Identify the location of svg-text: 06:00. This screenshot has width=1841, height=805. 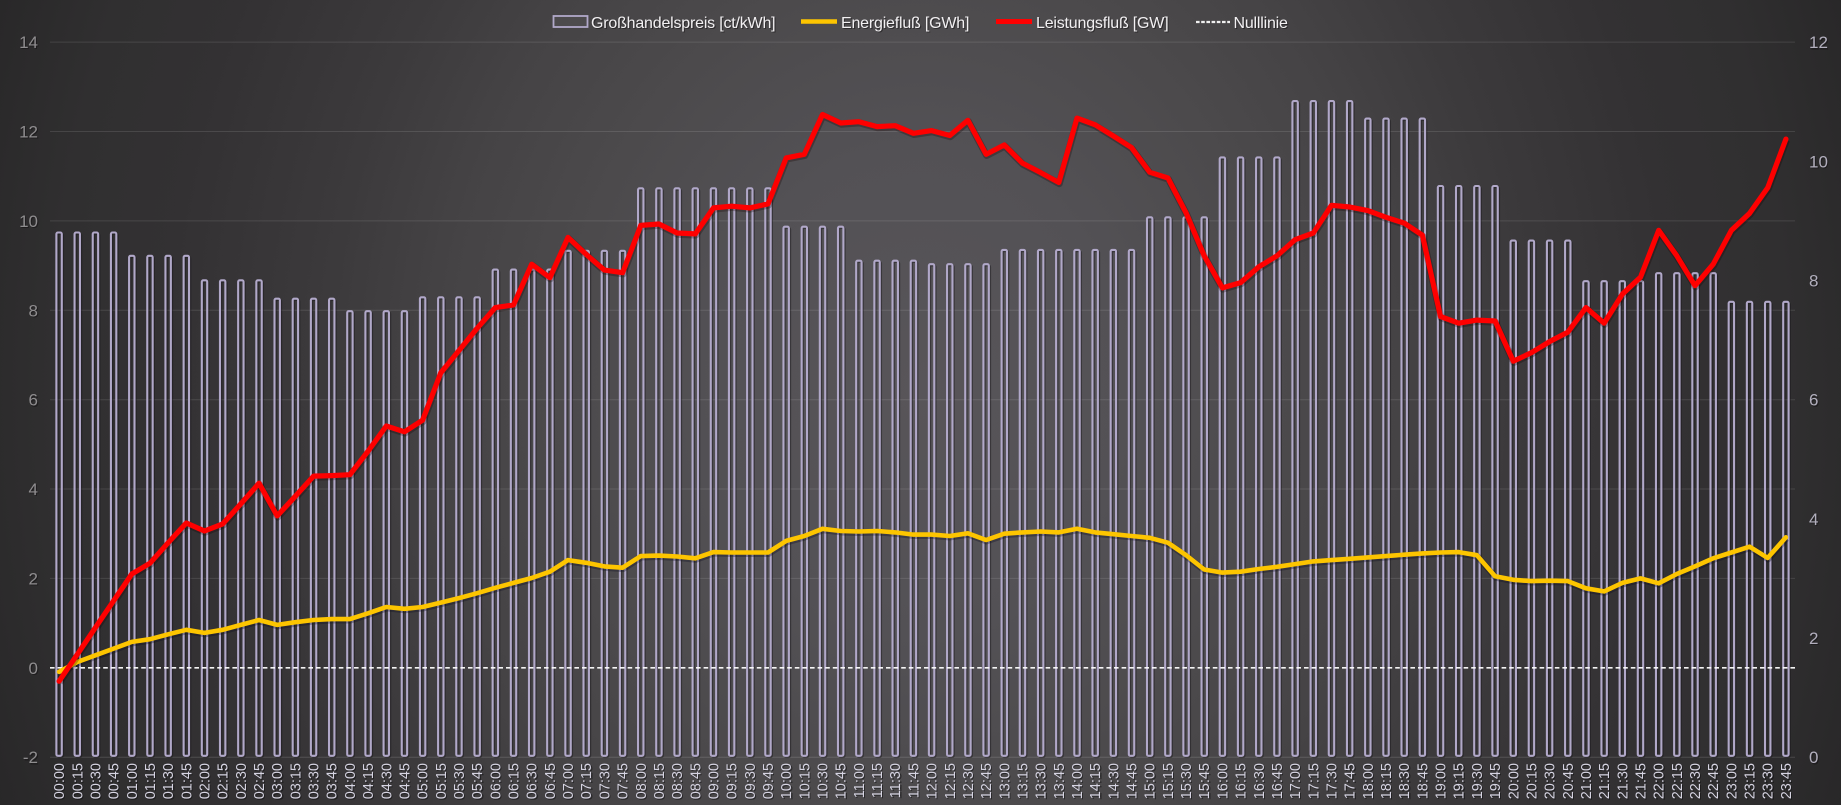
(496, 781).